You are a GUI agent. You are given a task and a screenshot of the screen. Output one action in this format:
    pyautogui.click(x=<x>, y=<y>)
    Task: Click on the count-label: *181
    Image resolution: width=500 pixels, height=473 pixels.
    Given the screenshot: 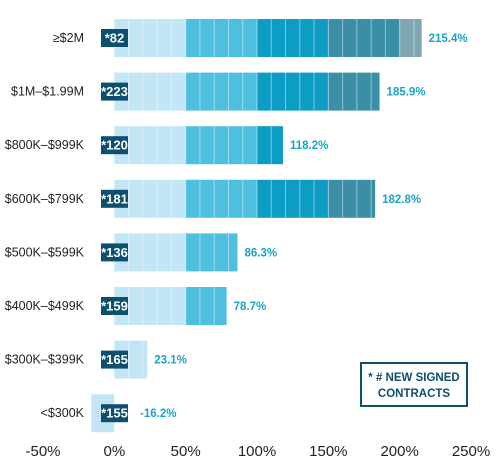 What is the action you would take?
    pyautogui.click(x=114, y=198)
    